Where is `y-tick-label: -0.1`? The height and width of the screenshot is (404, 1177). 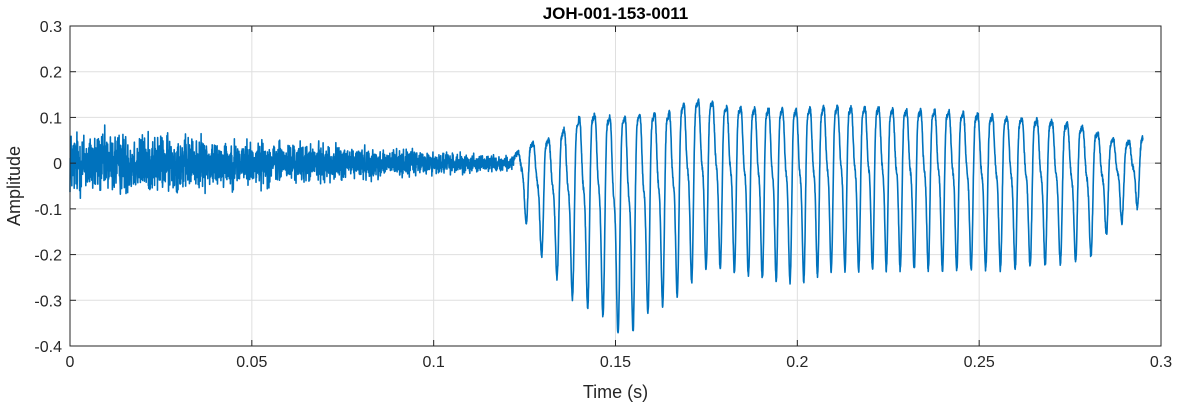 y-tick-label: -0.1 is located at coordinates (48, 210).